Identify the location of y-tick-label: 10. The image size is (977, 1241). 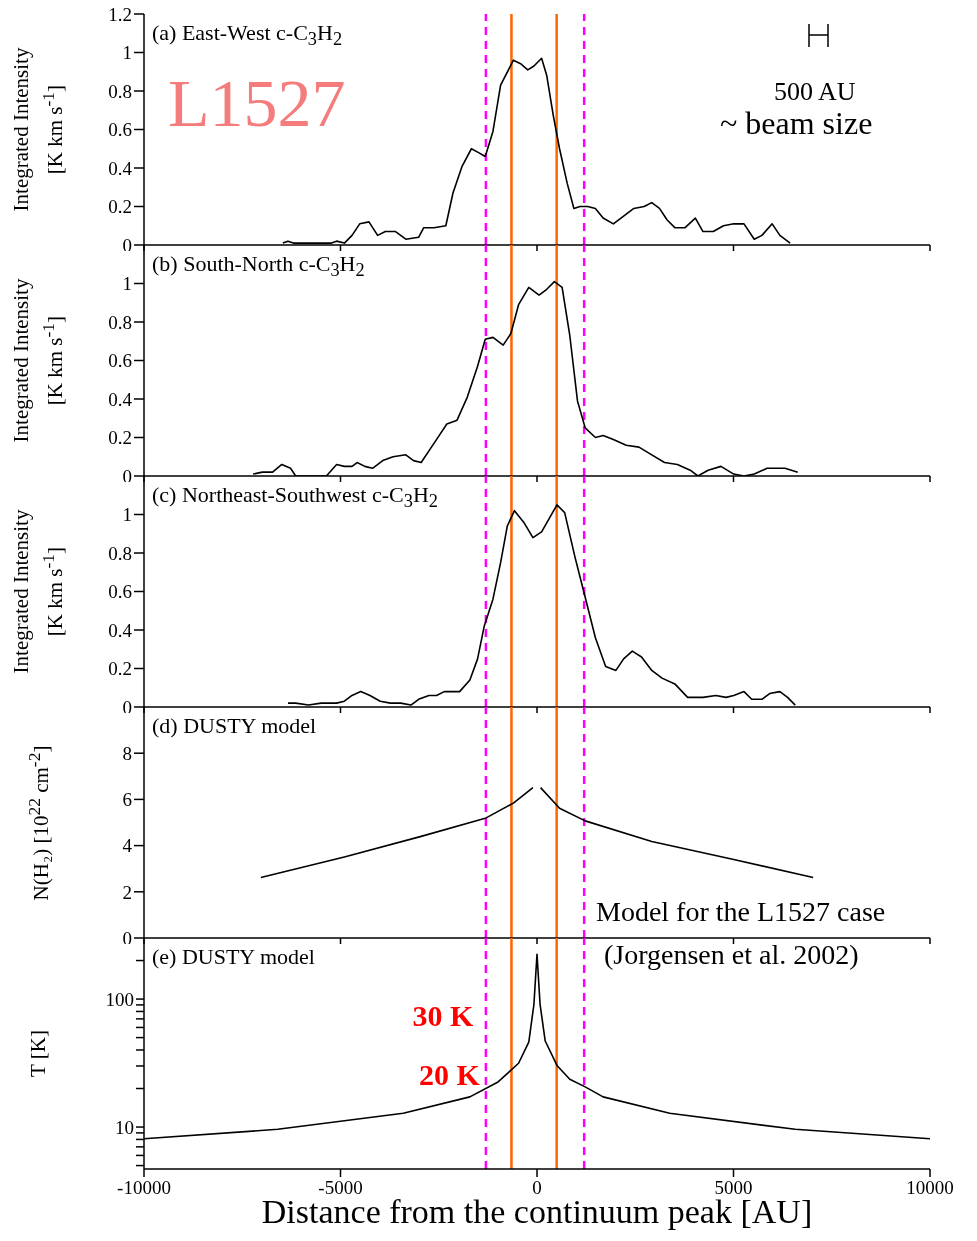
(124, 1127).